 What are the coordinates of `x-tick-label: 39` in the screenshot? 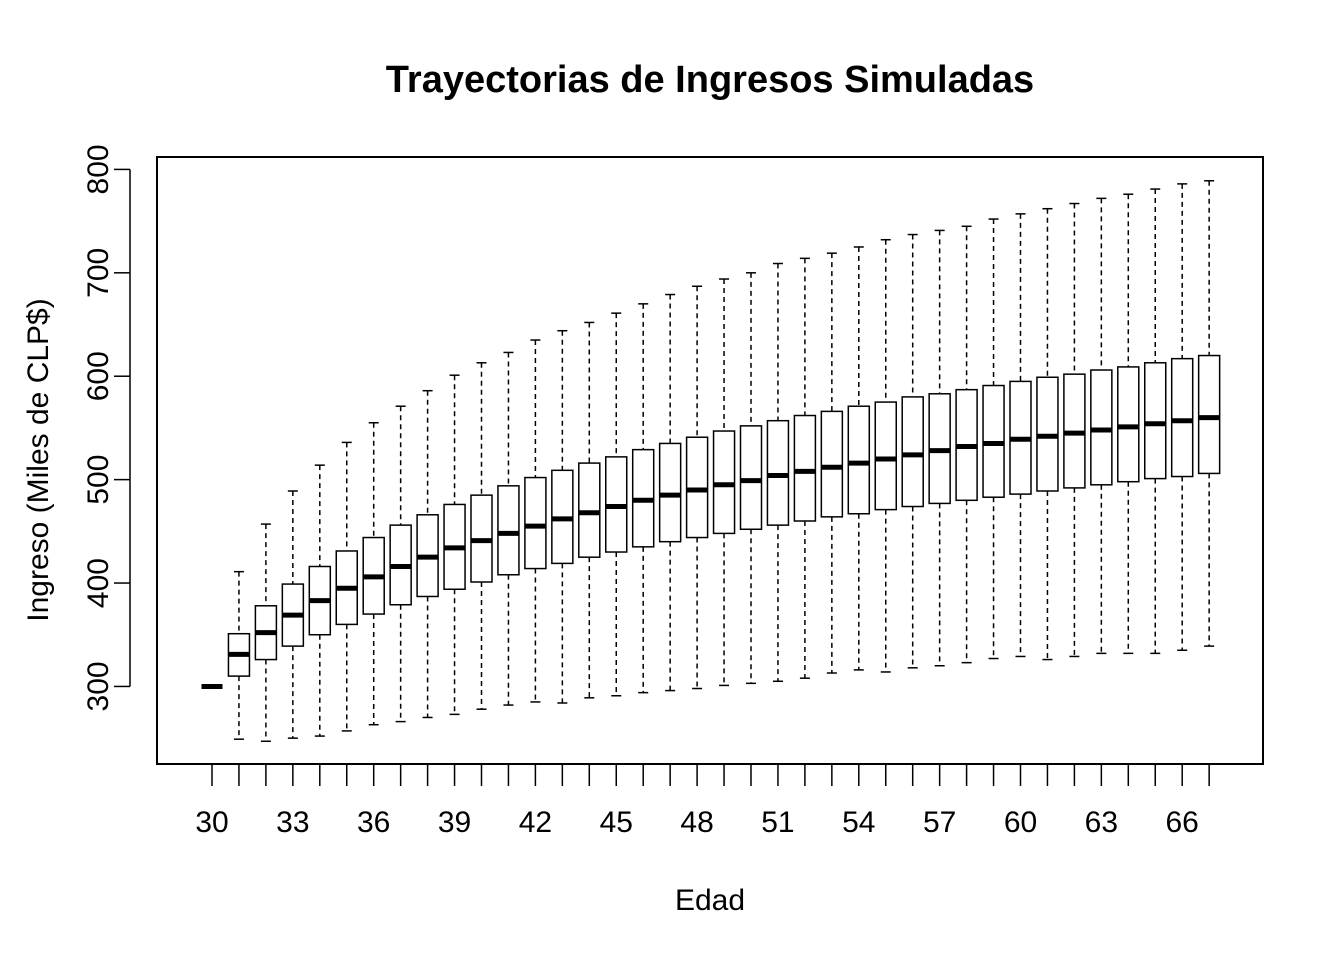 It's located at (454, 822).